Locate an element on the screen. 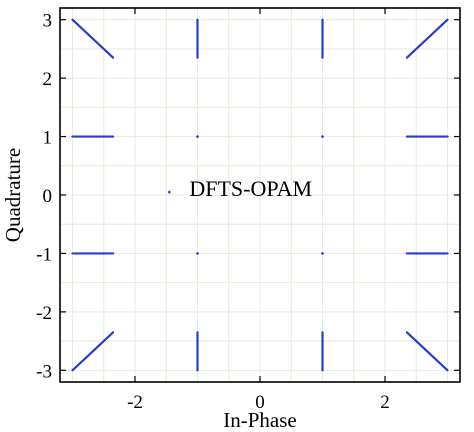 This screenshot has width=474, height=432. y-tick-label: 3 is located at coordinates (48, 21).